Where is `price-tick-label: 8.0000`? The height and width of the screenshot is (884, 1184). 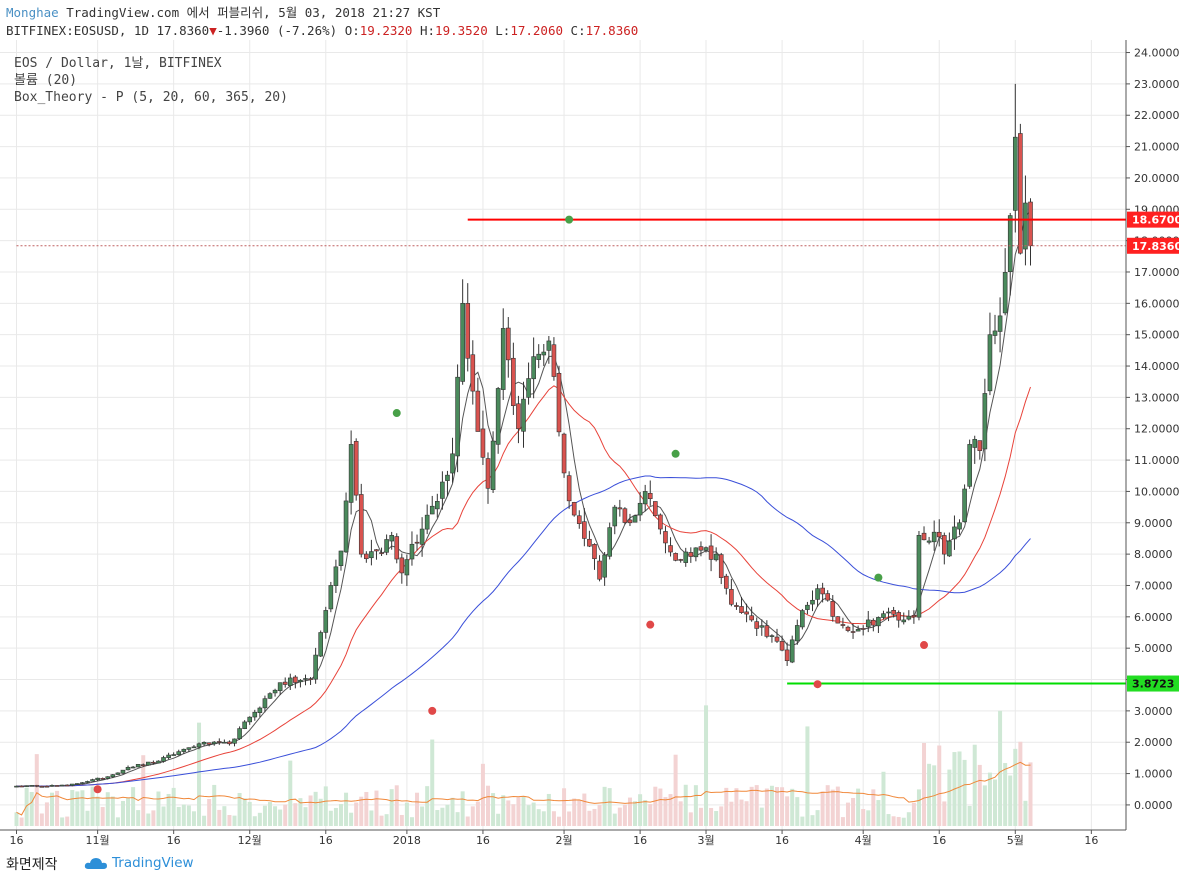
price-tick-label: 8.0000 is located at coordinates (1153, 554).